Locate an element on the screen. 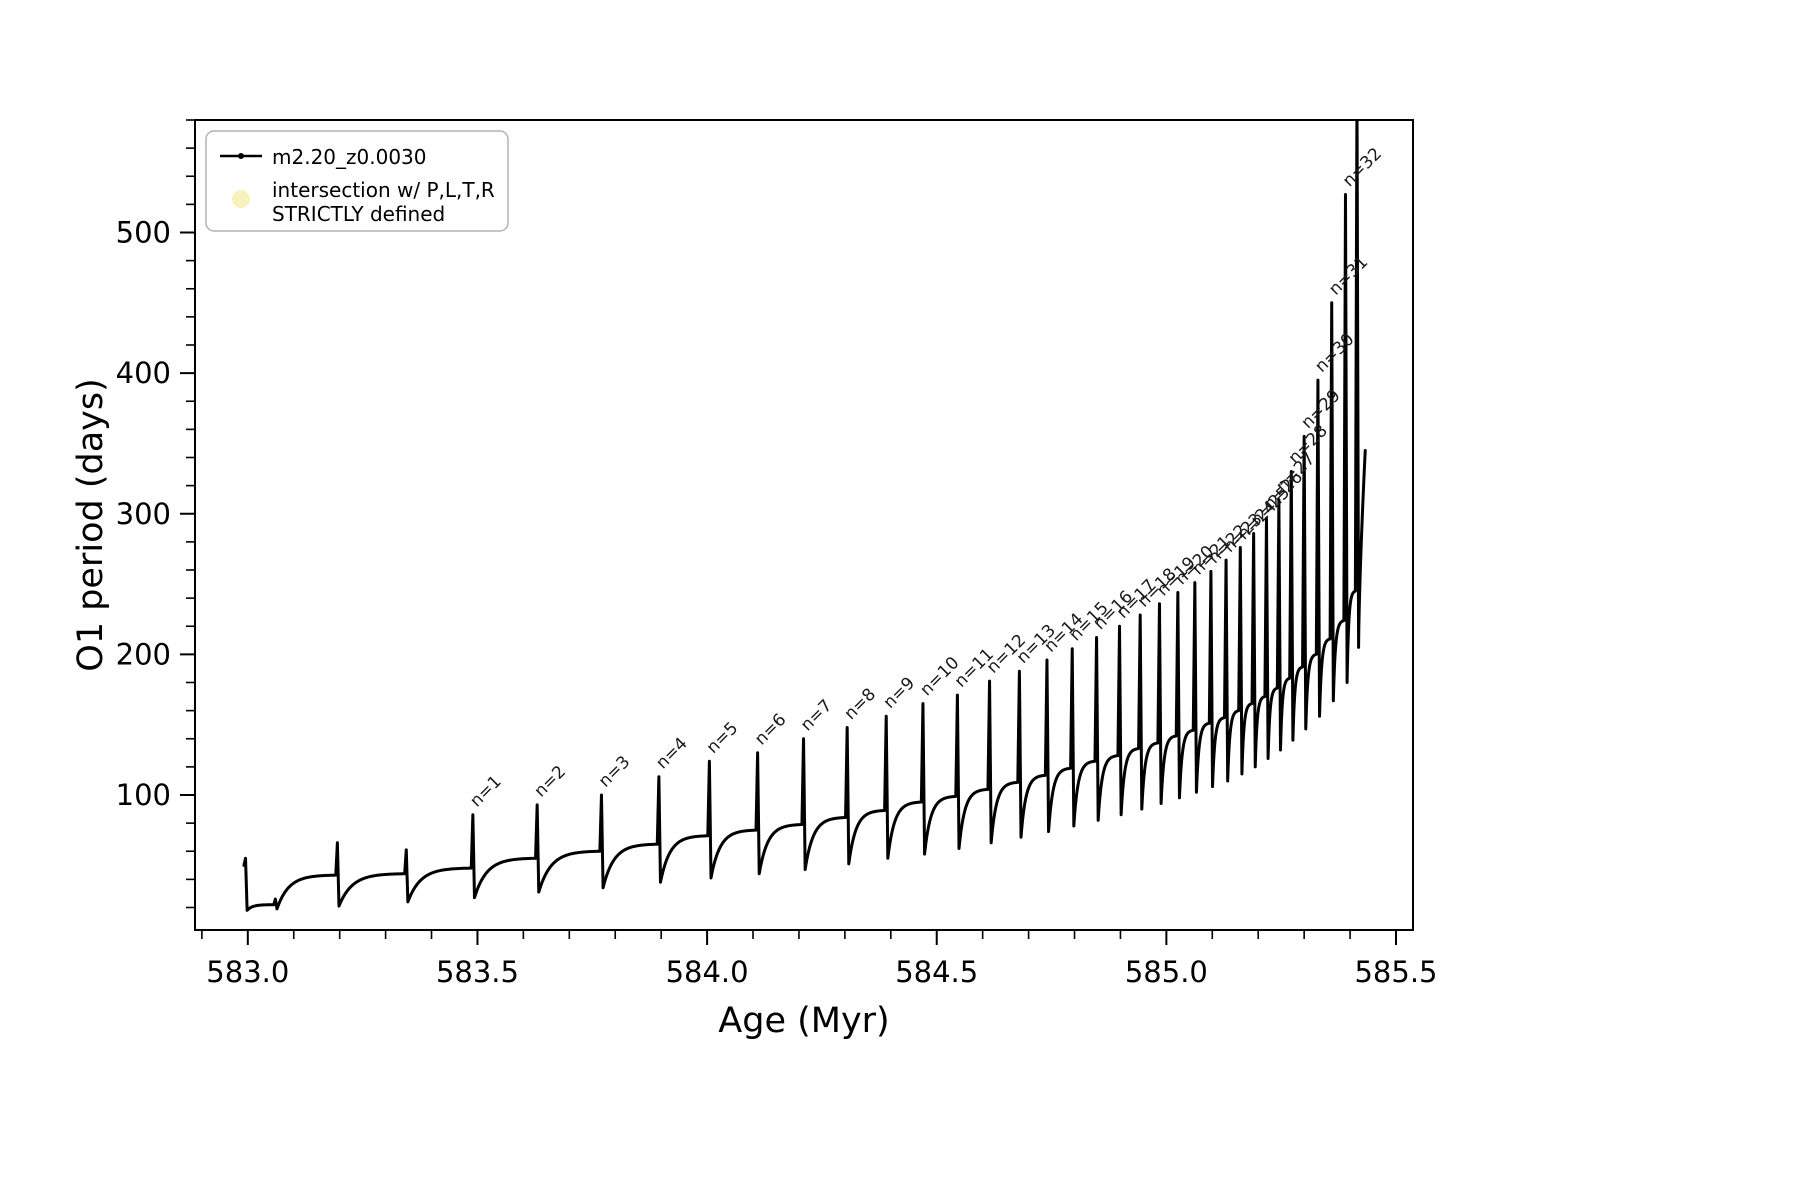 The height and width of the screenshot is (1200, 1800). y-tick-label: 200 is located at coordinates (143, 654).